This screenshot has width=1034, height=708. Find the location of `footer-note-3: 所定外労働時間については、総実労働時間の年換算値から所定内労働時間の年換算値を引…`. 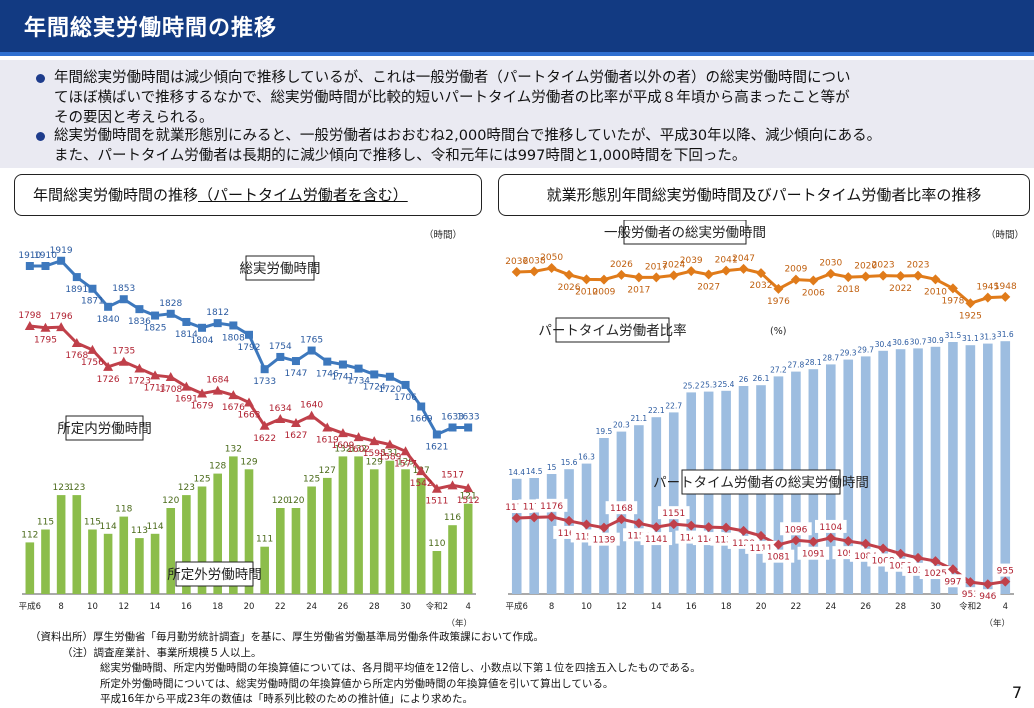

footer-note-3: 所定外労働時間については、総実労働時間の年換算値から所定内労働時間の年換算値を引… is located at coordinates (357, 683).